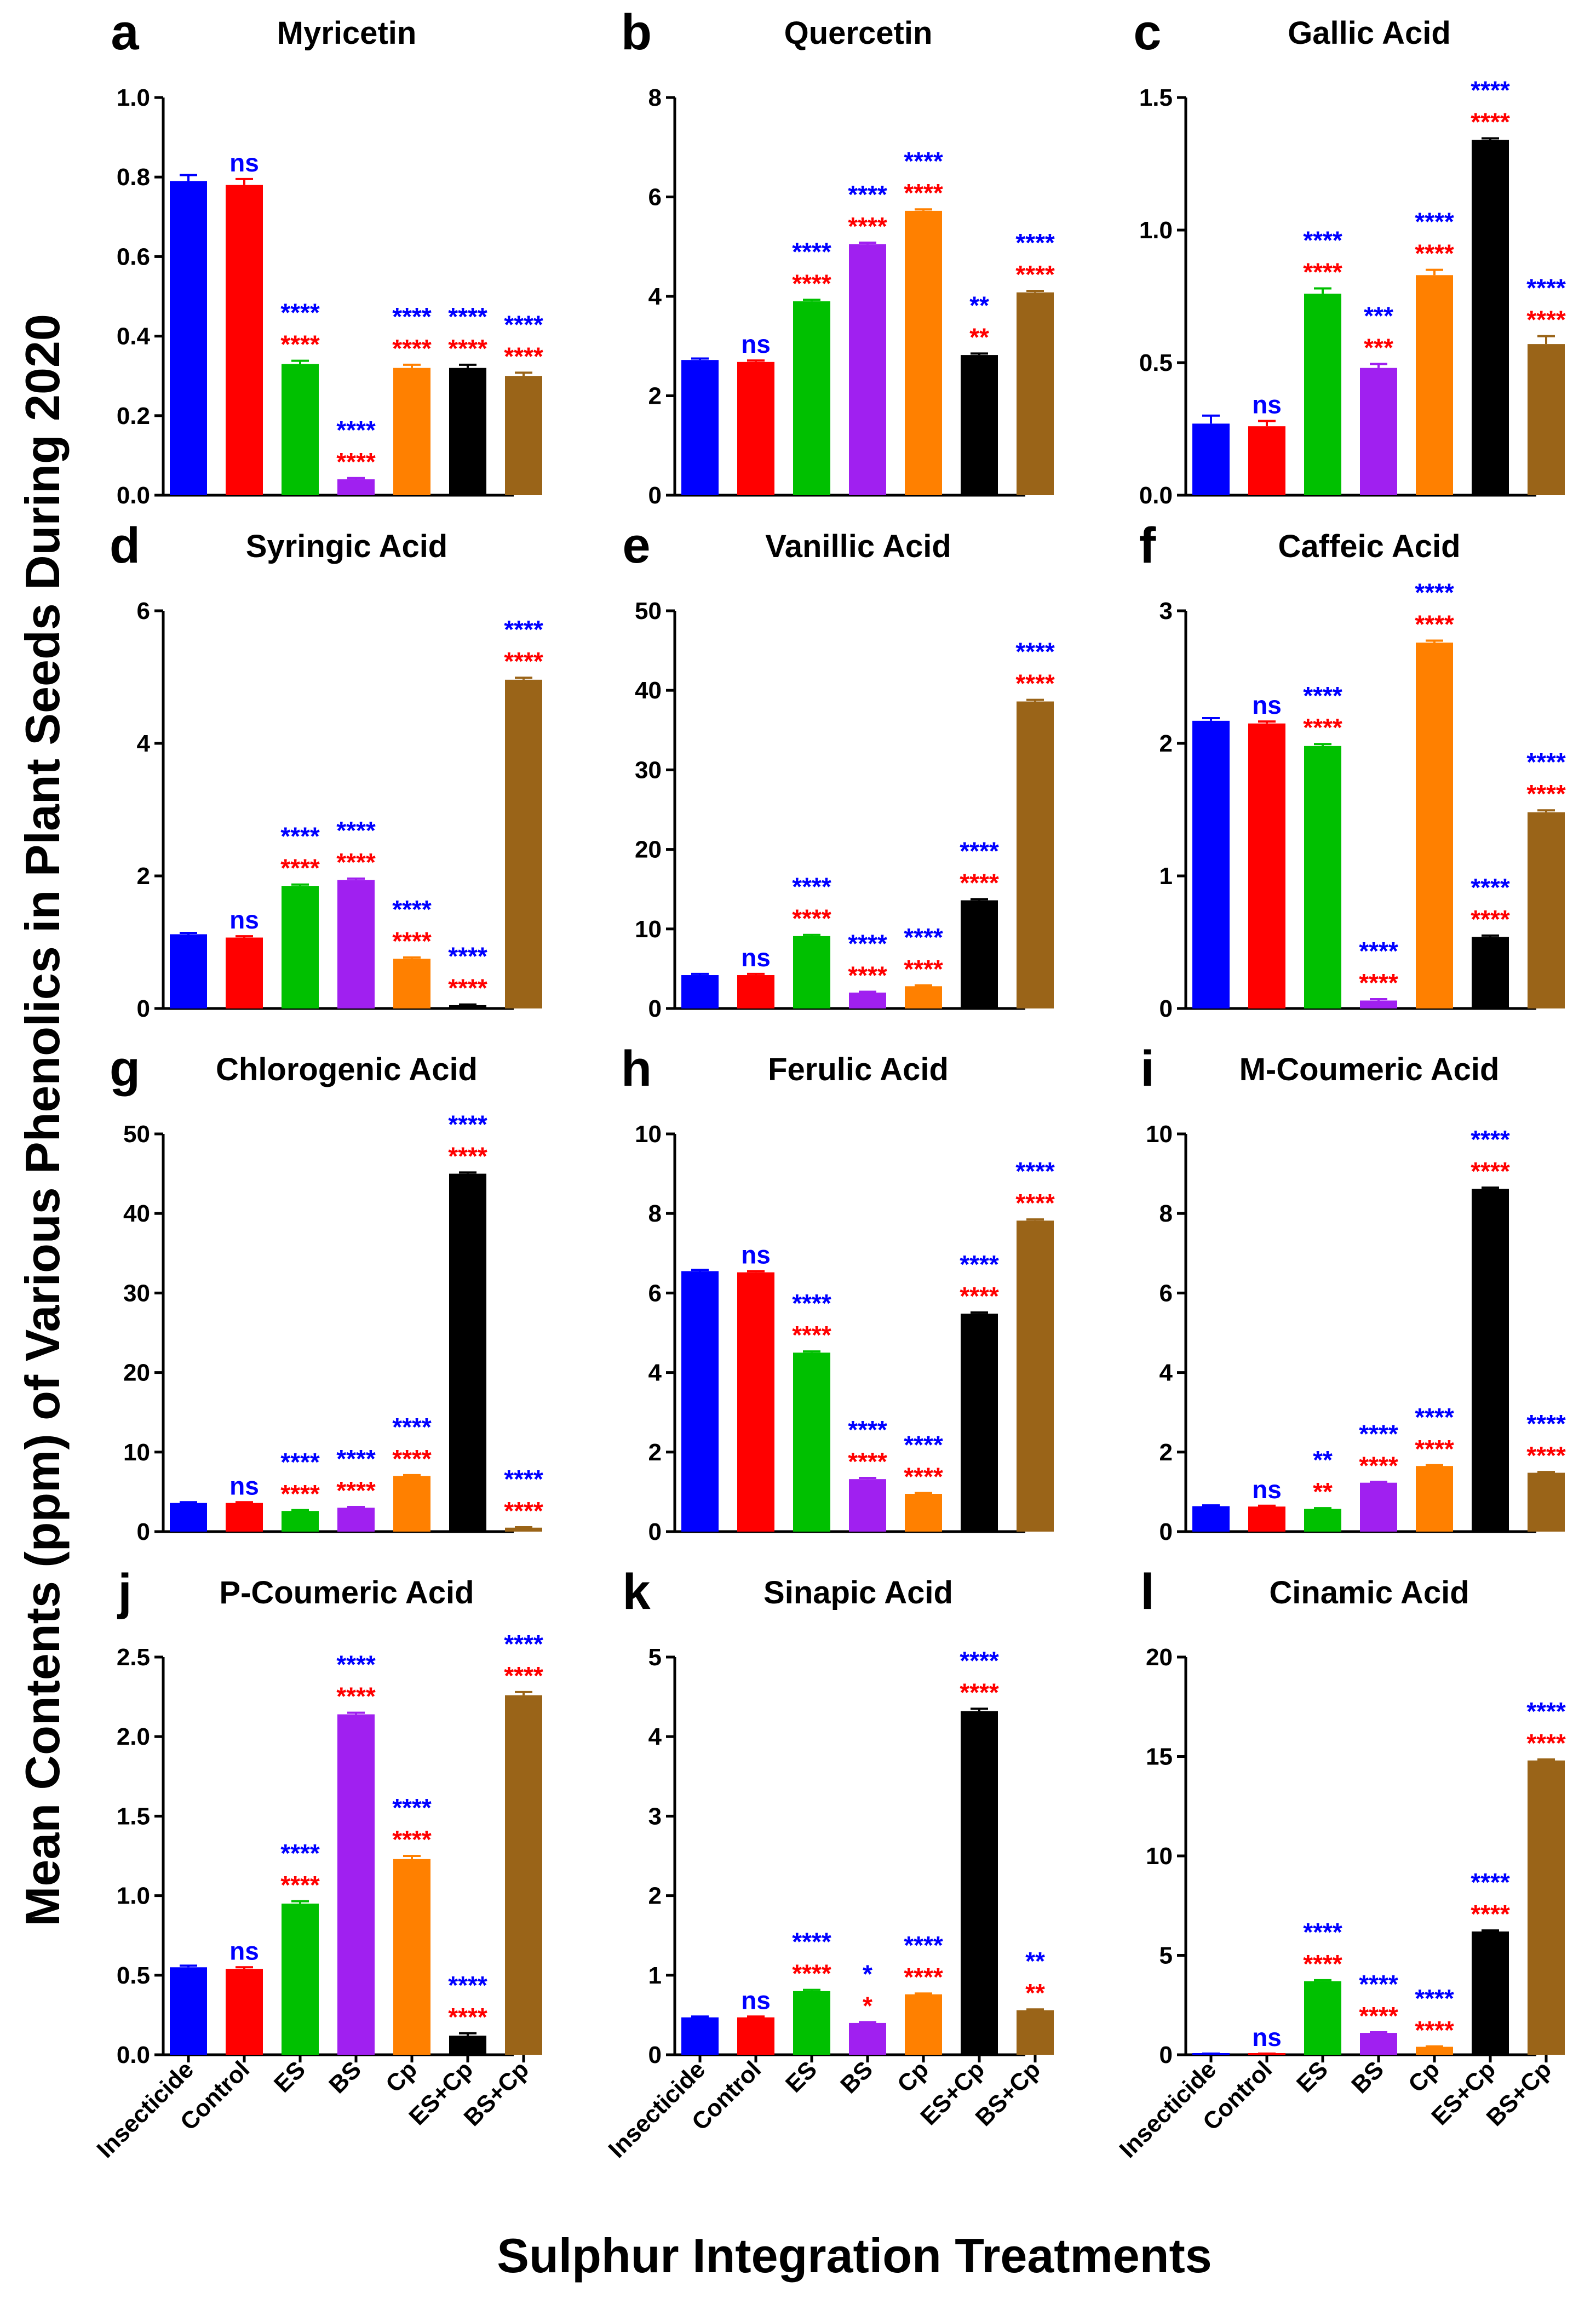 Image resolution: width=1596 pixels, height=2304 pixels. What do you see at coordinates (801, 2076) in the screenshot?
I see `x-tick-label: ES` at bounding box center [801, 2076].